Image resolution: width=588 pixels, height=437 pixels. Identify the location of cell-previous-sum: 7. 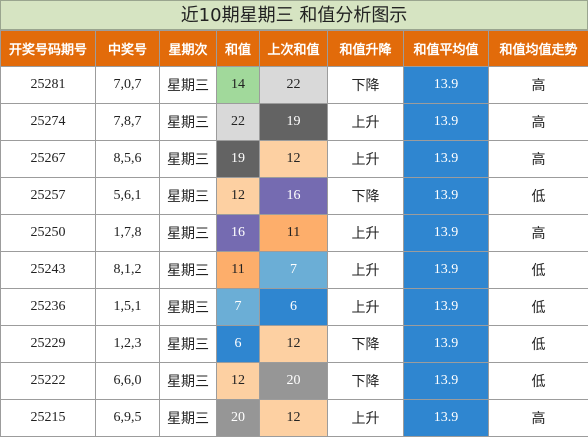
(294, 270).